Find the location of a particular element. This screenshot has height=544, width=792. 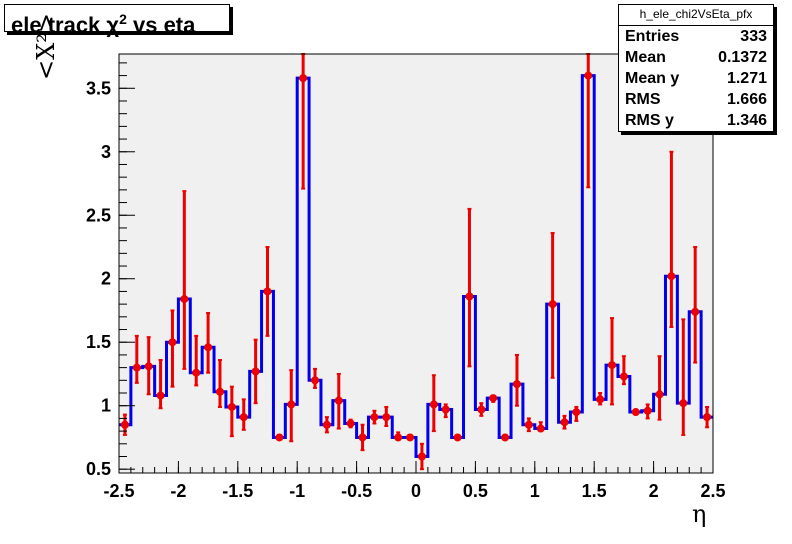

stats-value: 333 is located at coordinates (753, 36).